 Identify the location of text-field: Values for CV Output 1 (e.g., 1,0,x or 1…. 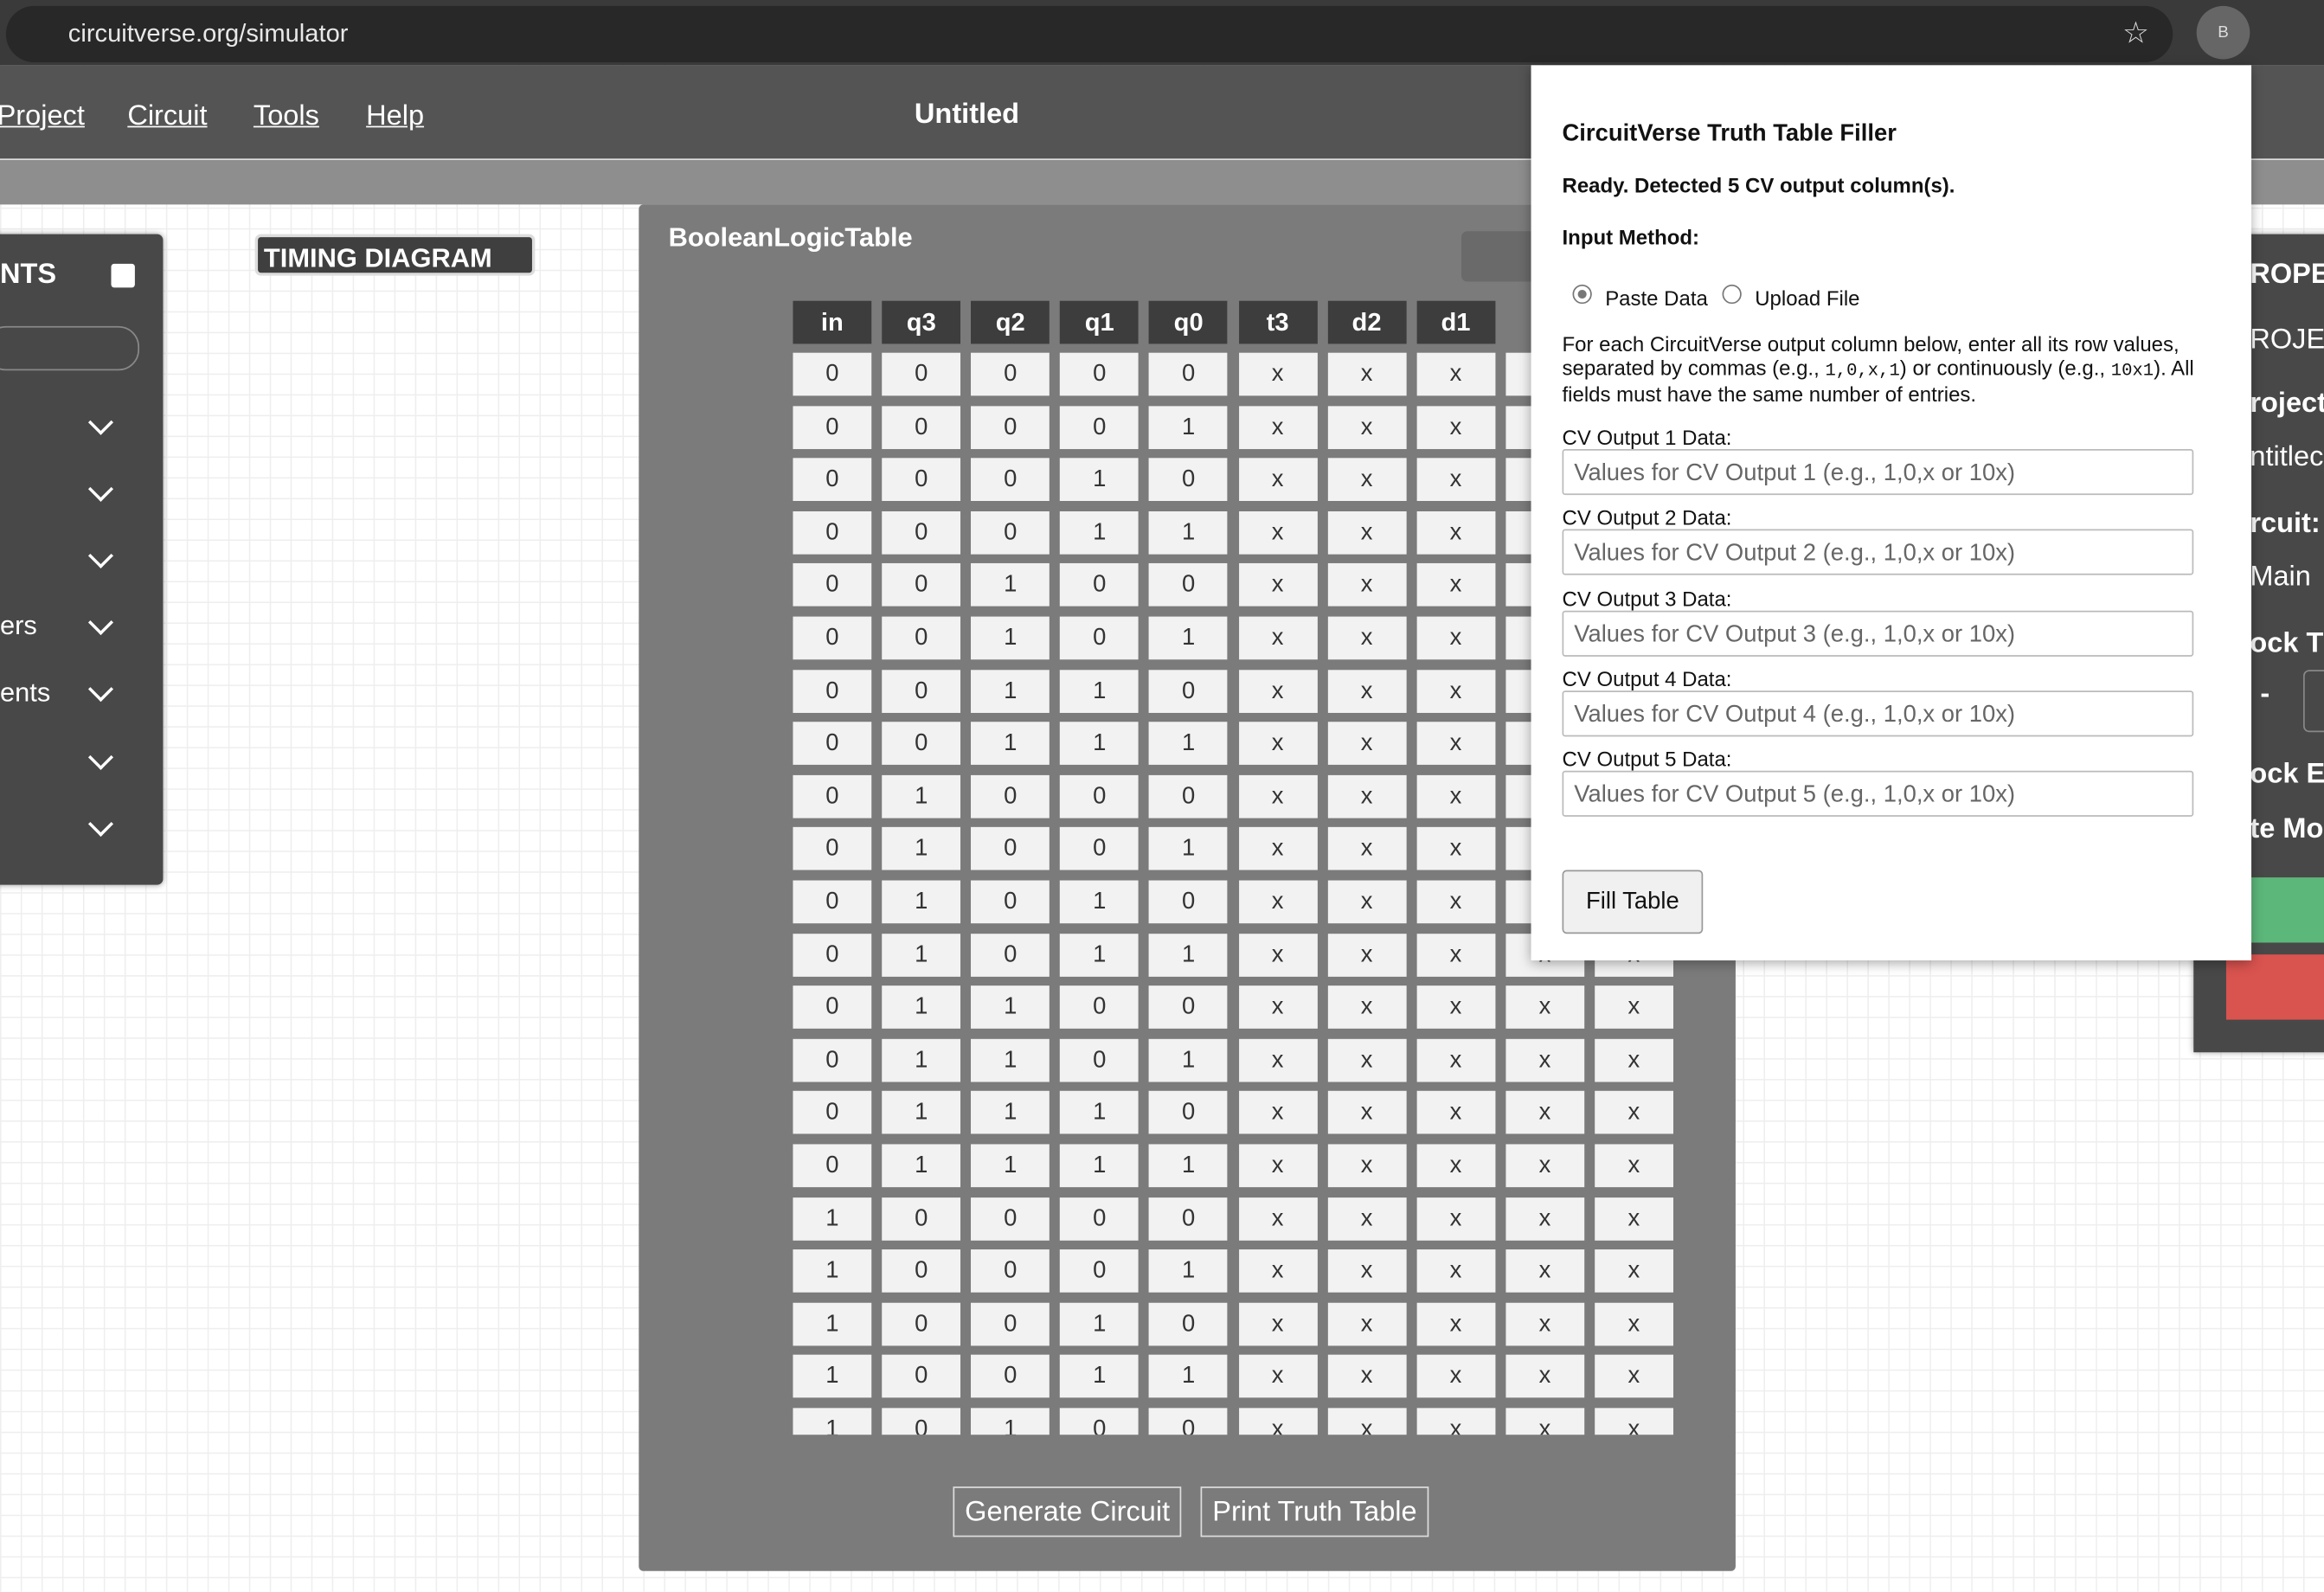
(1878, 472).